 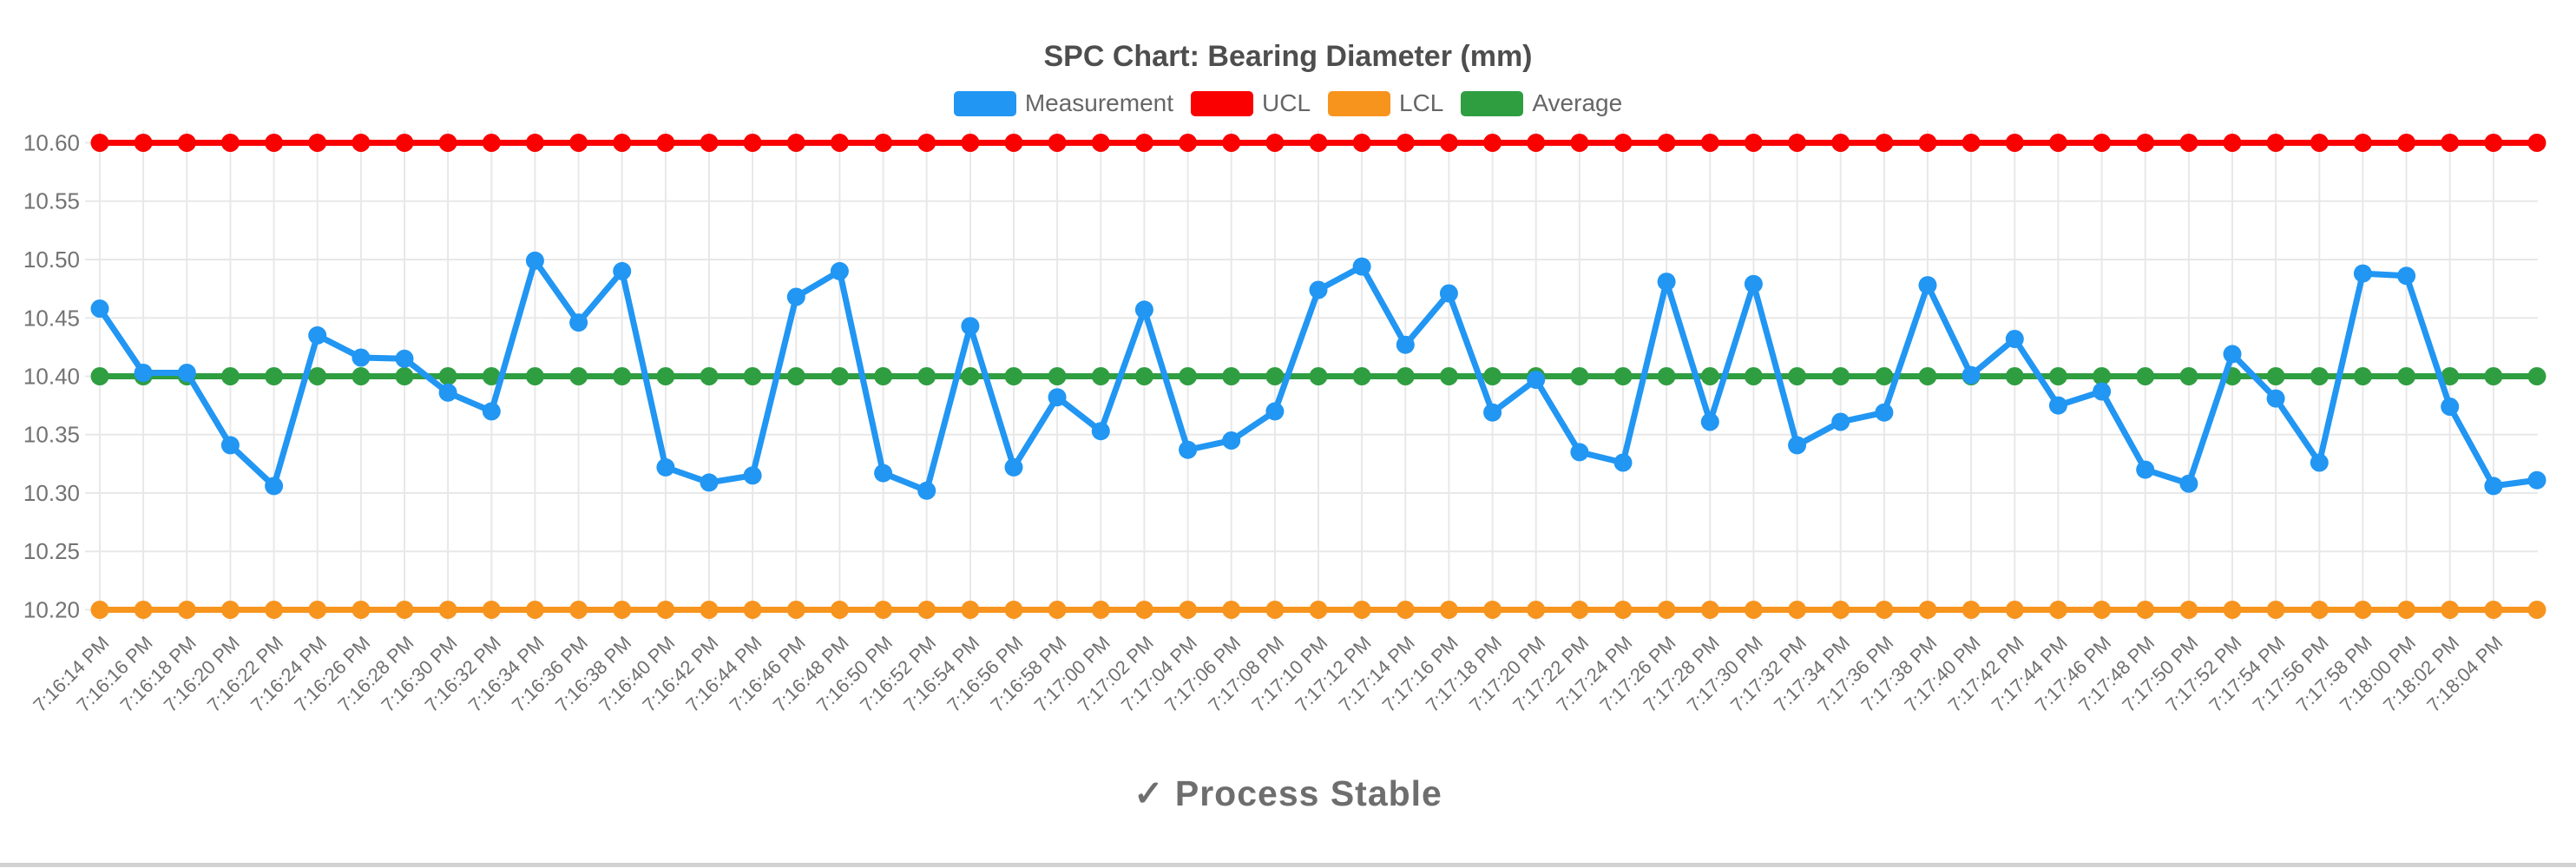 I want to click on legend-item-average: Average, so click(x=1541, y=103).